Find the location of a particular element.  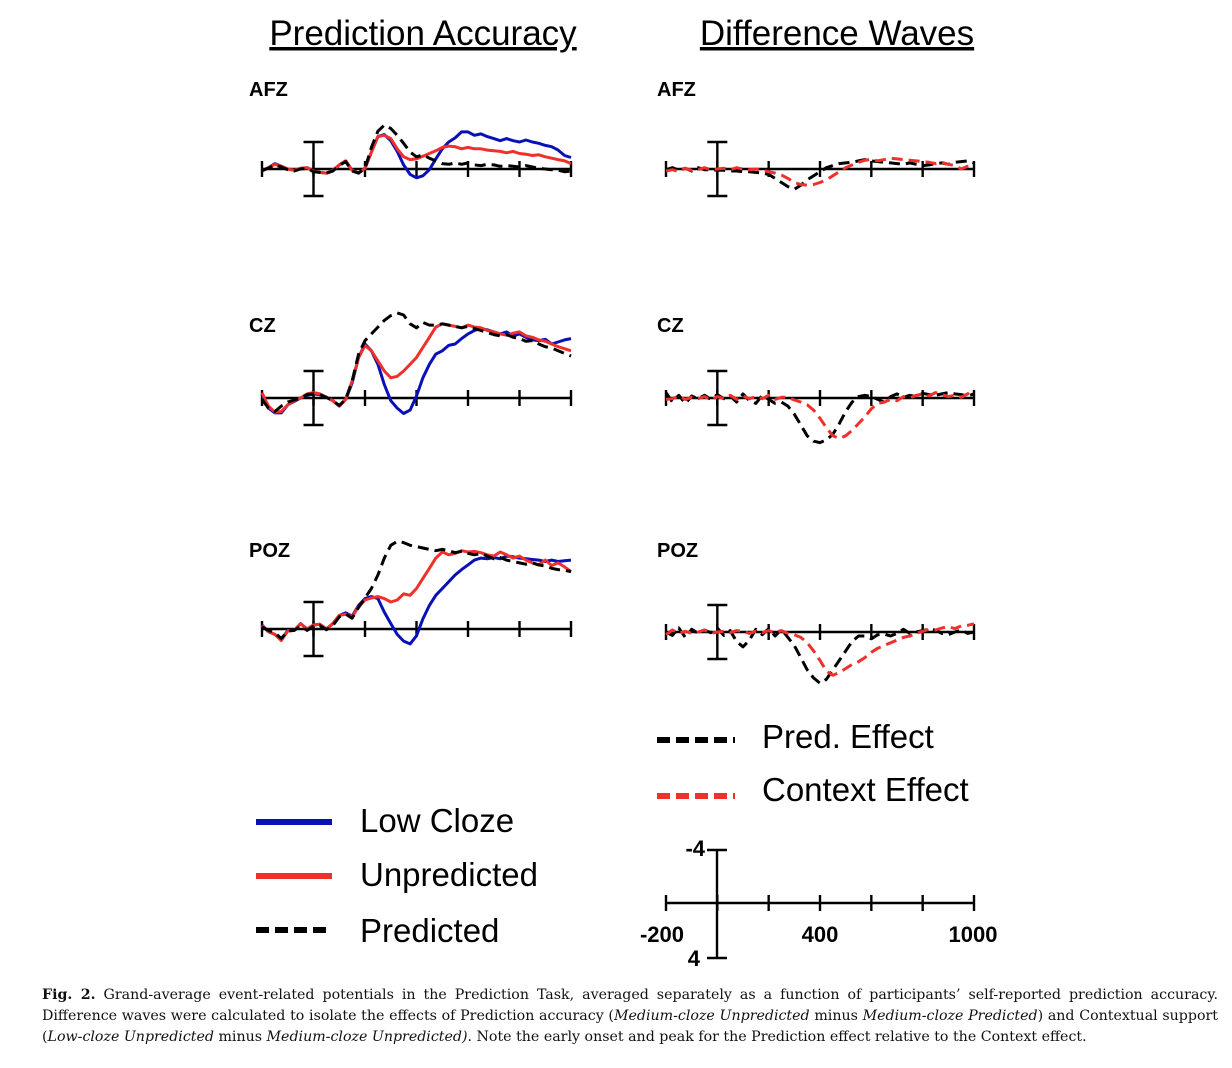

legend-prediction-accuracy: Low Cloze Unpredicted Predicted is located at coordinates (397, 875).